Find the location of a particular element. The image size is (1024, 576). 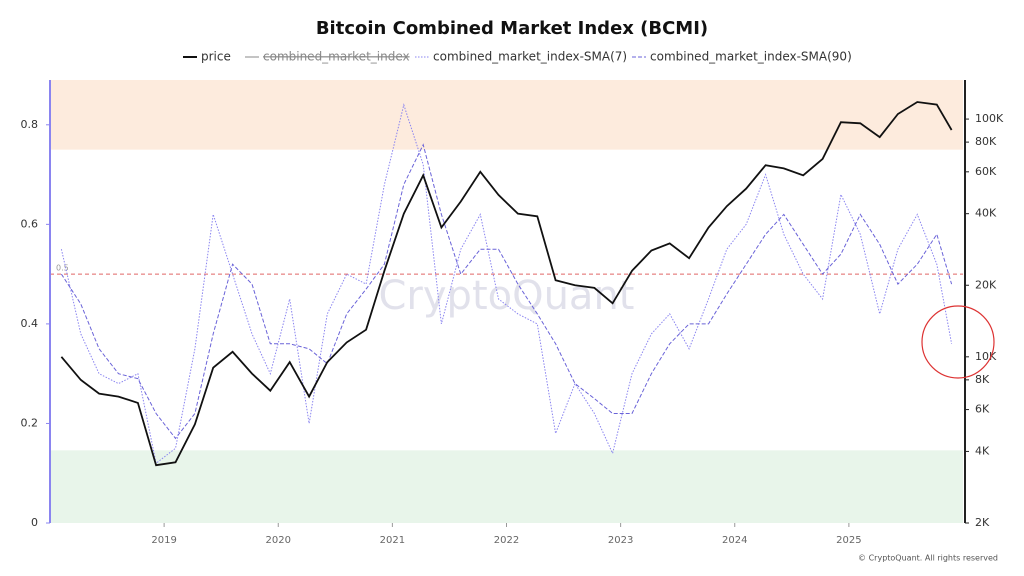

x-tick-label: 2025 is located at coordinates (848, 540).